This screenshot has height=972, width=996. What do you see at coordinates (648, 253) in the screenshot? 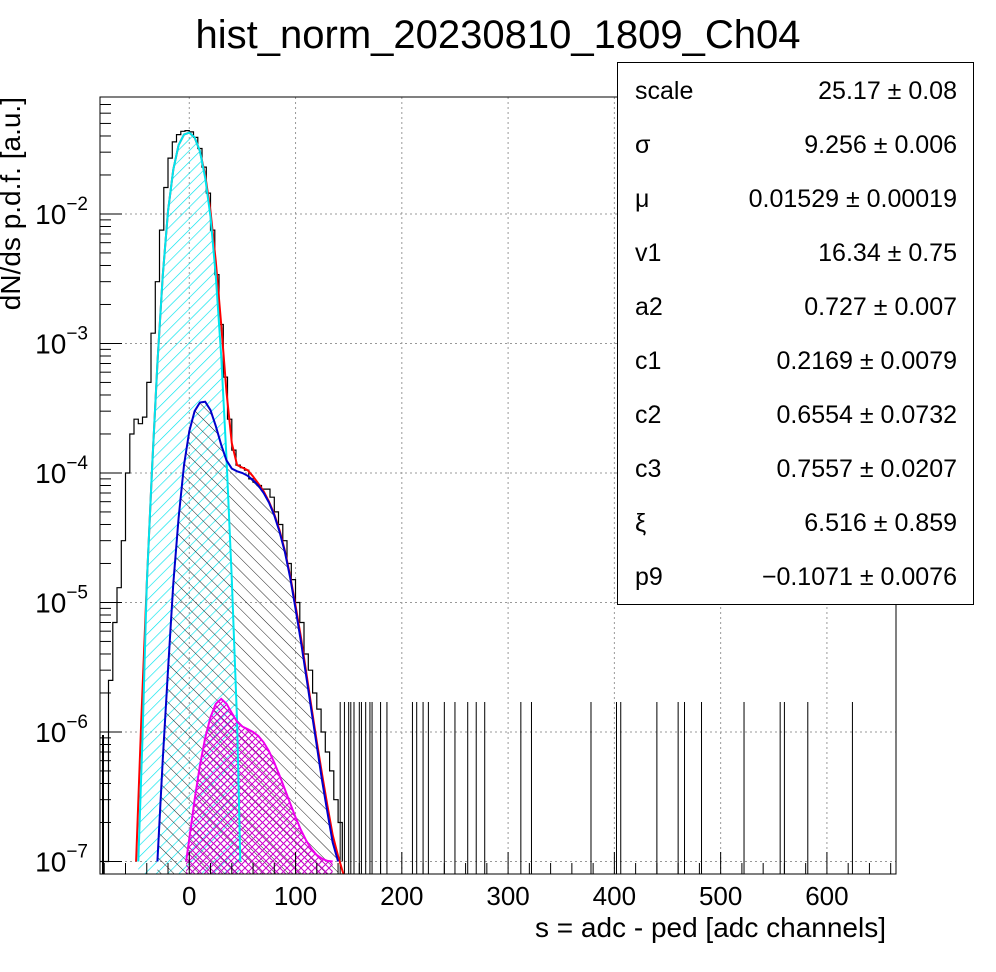
I see `stats-param-name: v1` at bounding box center [648, 253].